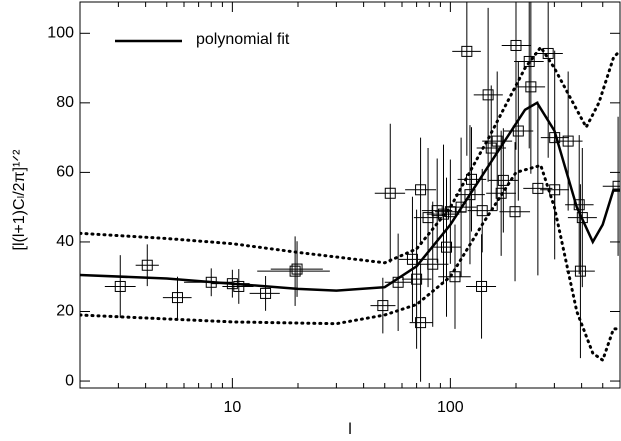 This screenshot has height=441, width=621. I want to click on y-tick-label: 60, so click(65, 172).